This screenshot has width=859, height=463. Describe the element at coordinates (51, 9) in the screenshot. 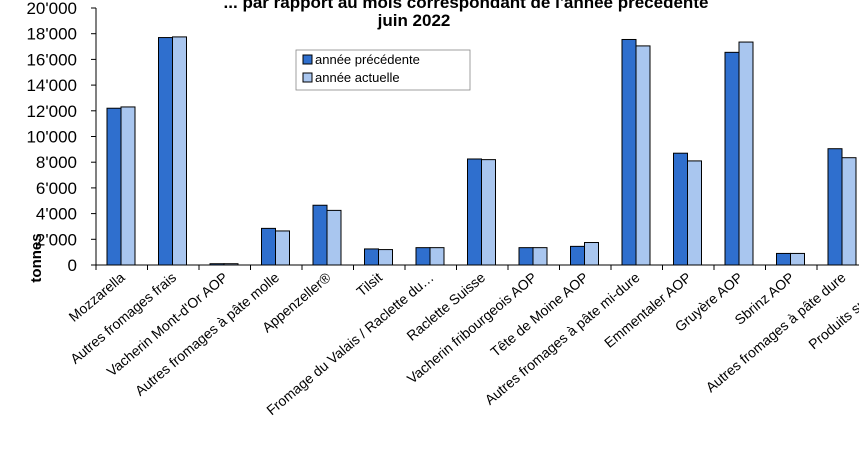

I see `y-tick-label: 20'000` at that location.